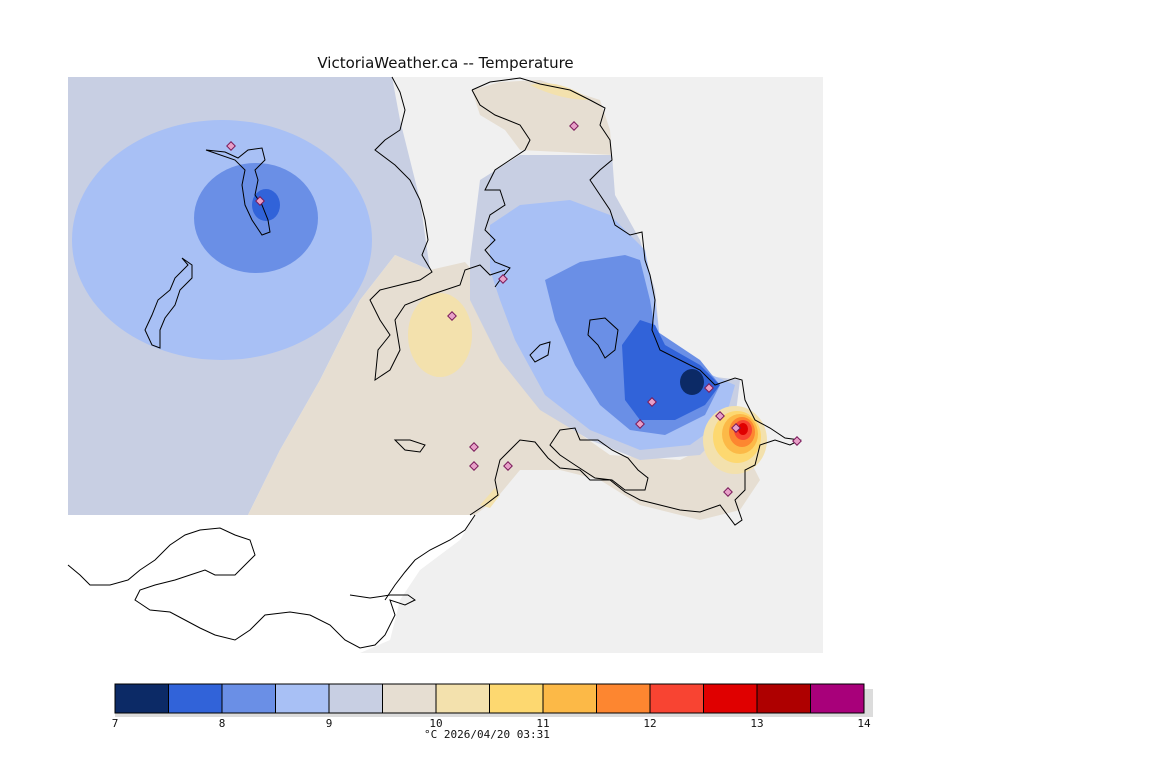  I want to click on legend-tick-label: 7, so click(115, 723).